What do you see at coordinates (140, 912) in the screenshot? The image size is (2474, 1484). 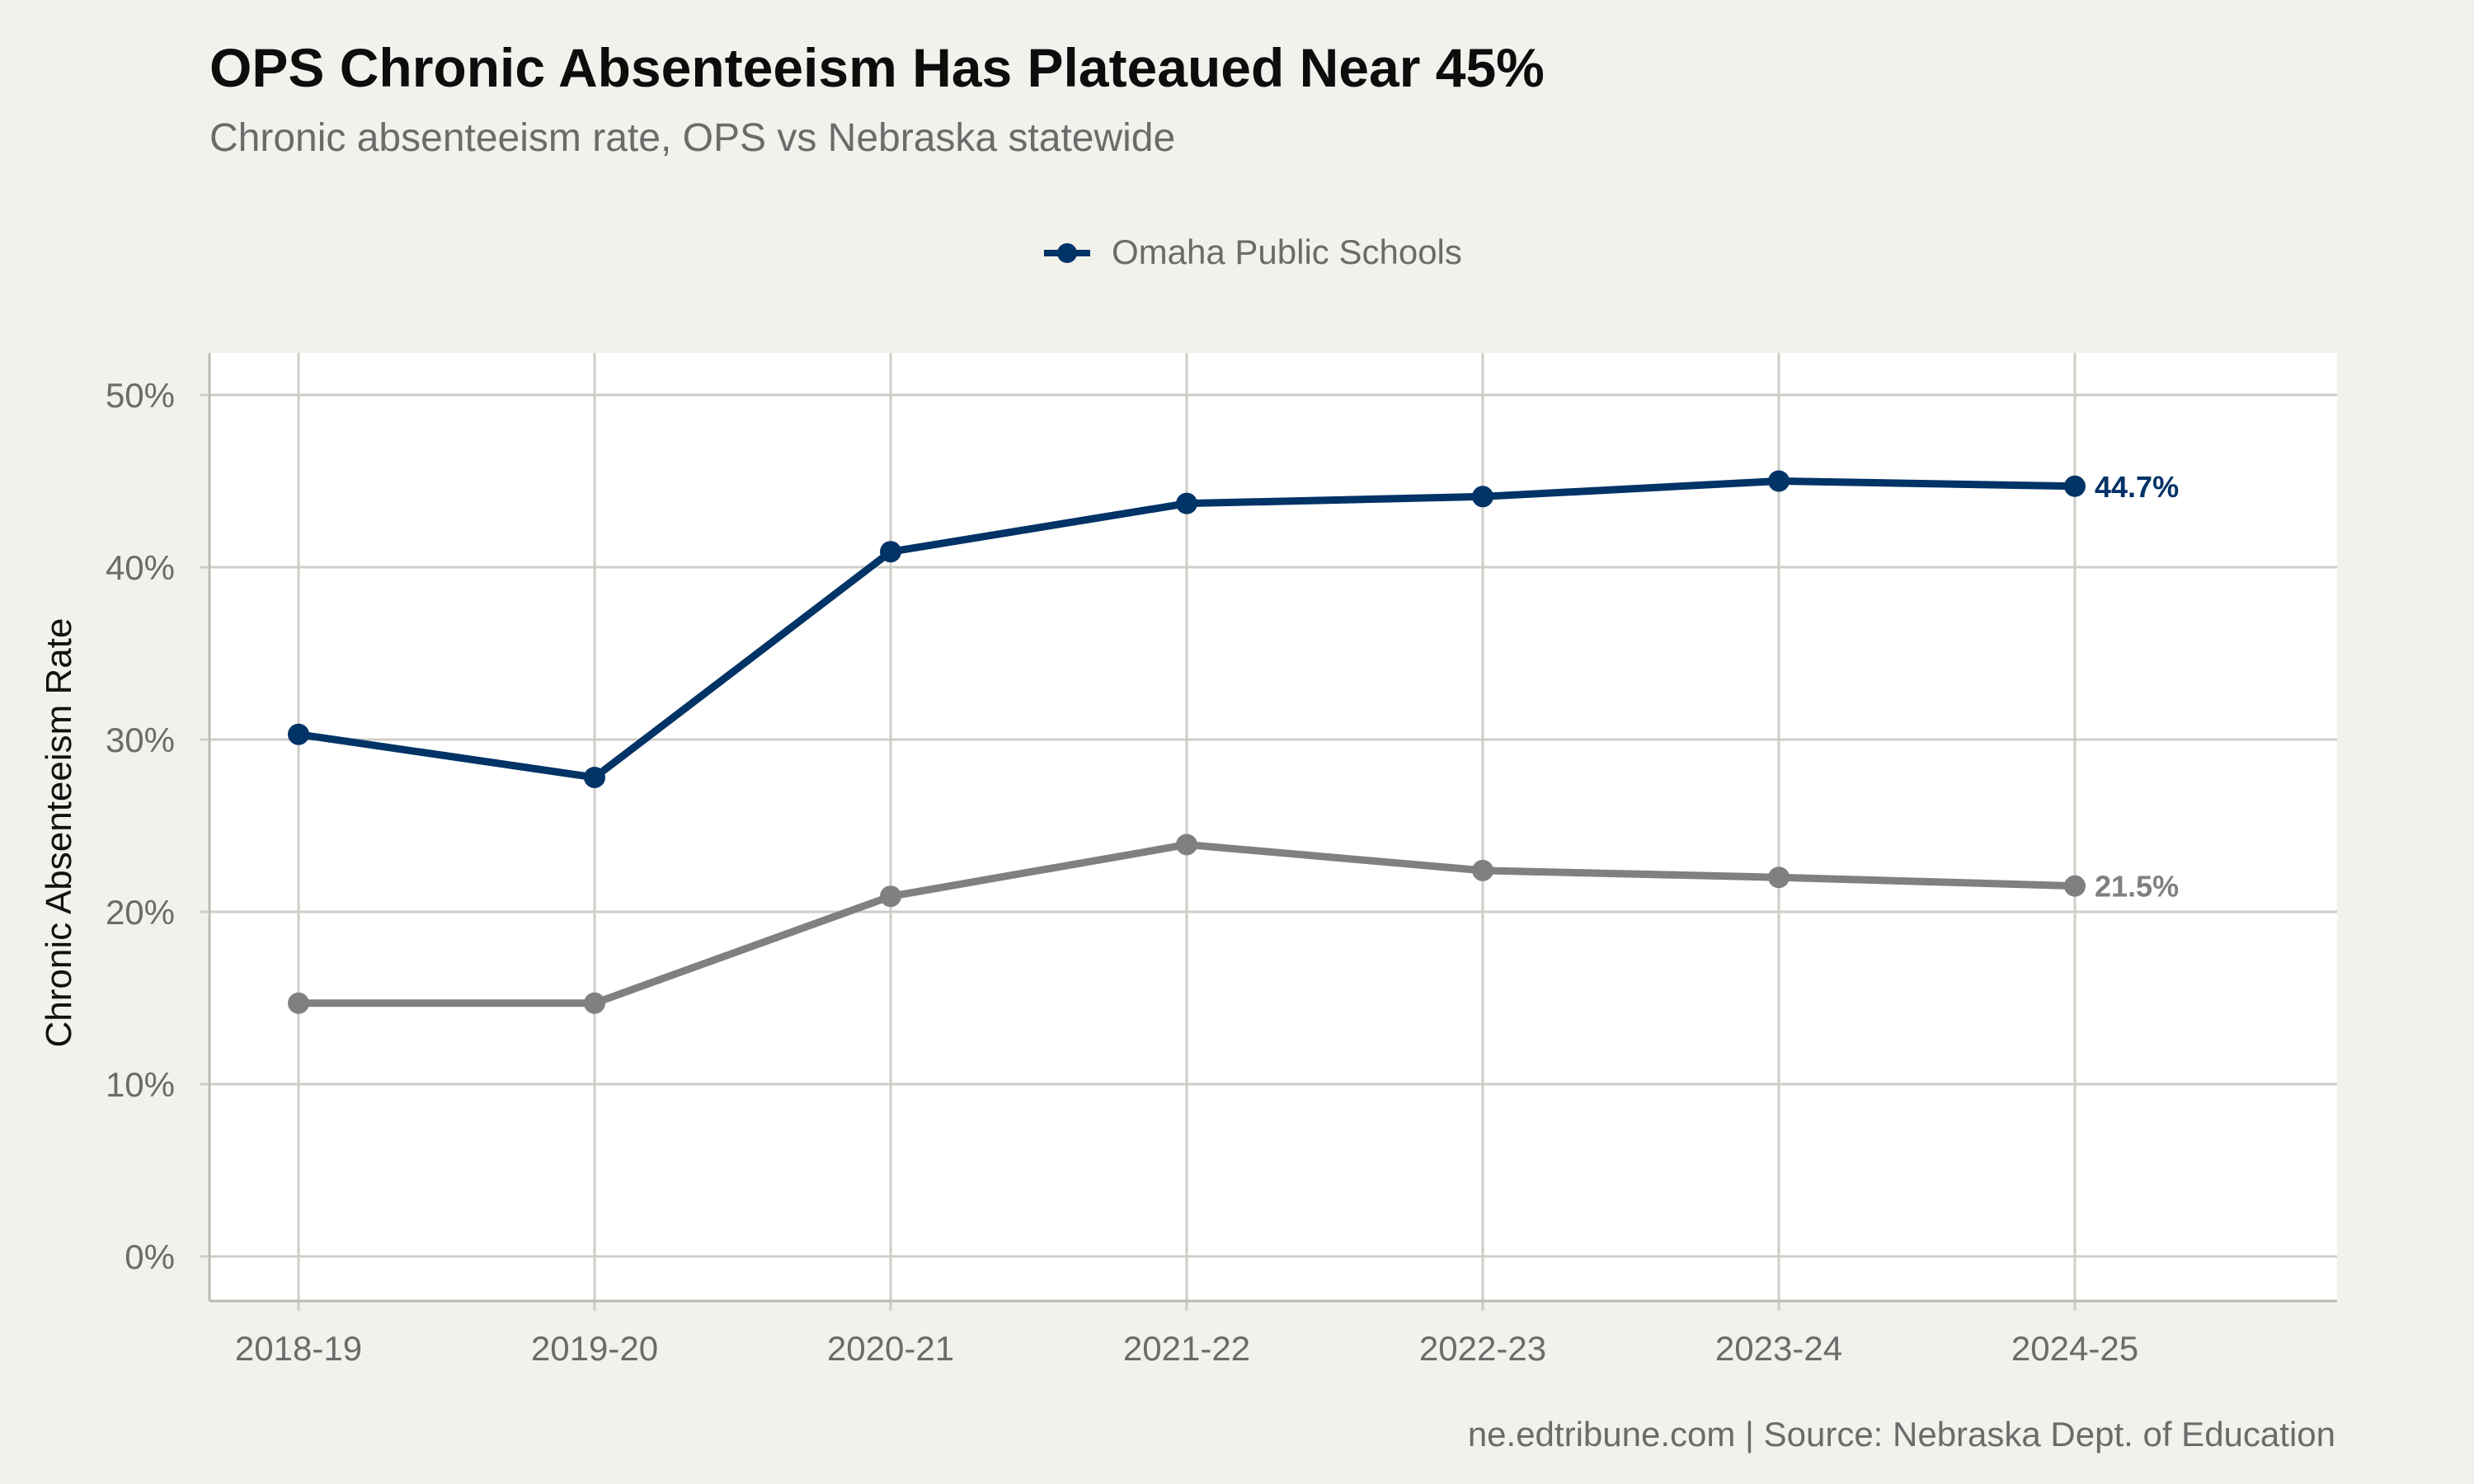 I see `y-tick-label: 20%` at bounding box center [140, 912].